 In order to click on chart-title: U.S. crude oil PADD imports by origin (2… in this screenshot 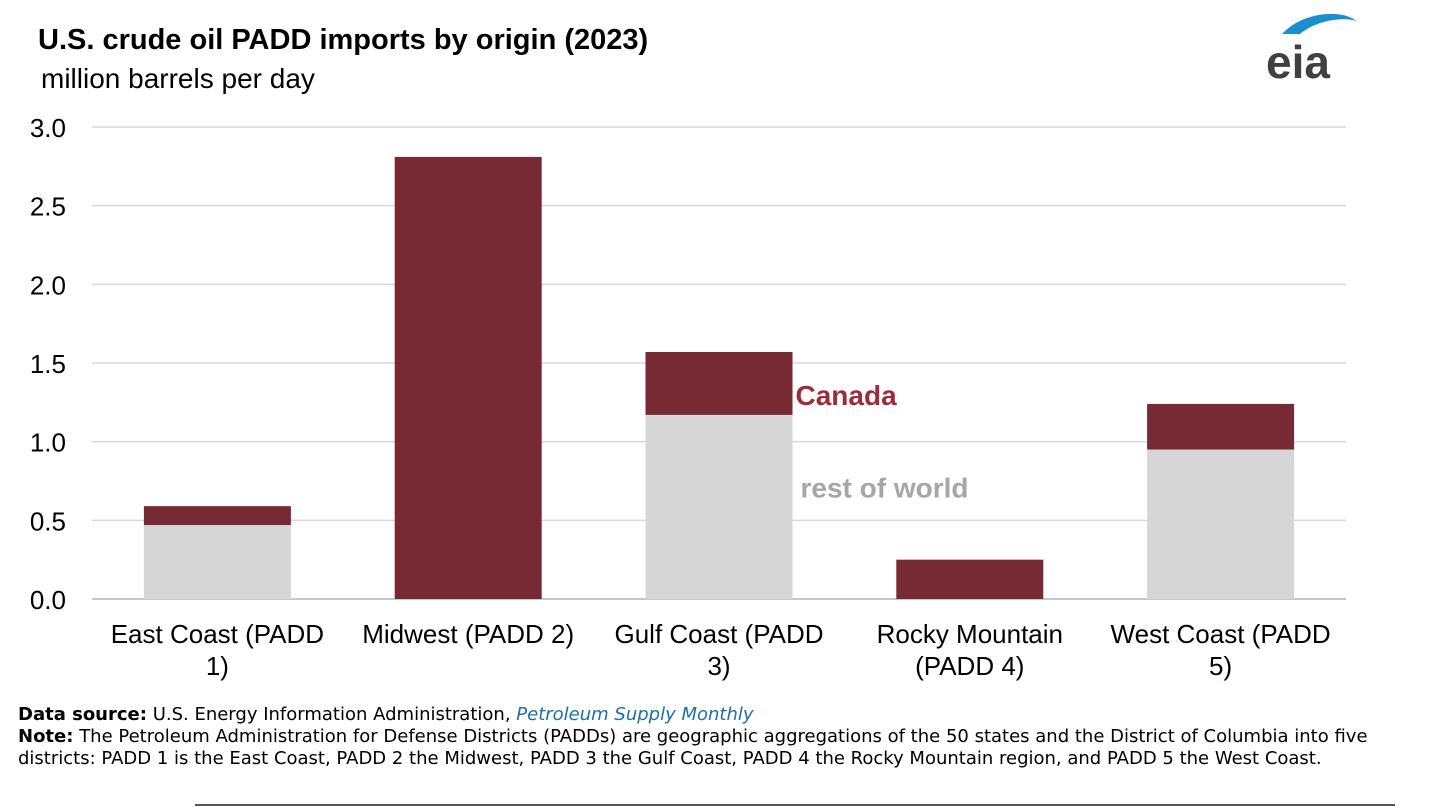, I will do `click(343, 40)`.